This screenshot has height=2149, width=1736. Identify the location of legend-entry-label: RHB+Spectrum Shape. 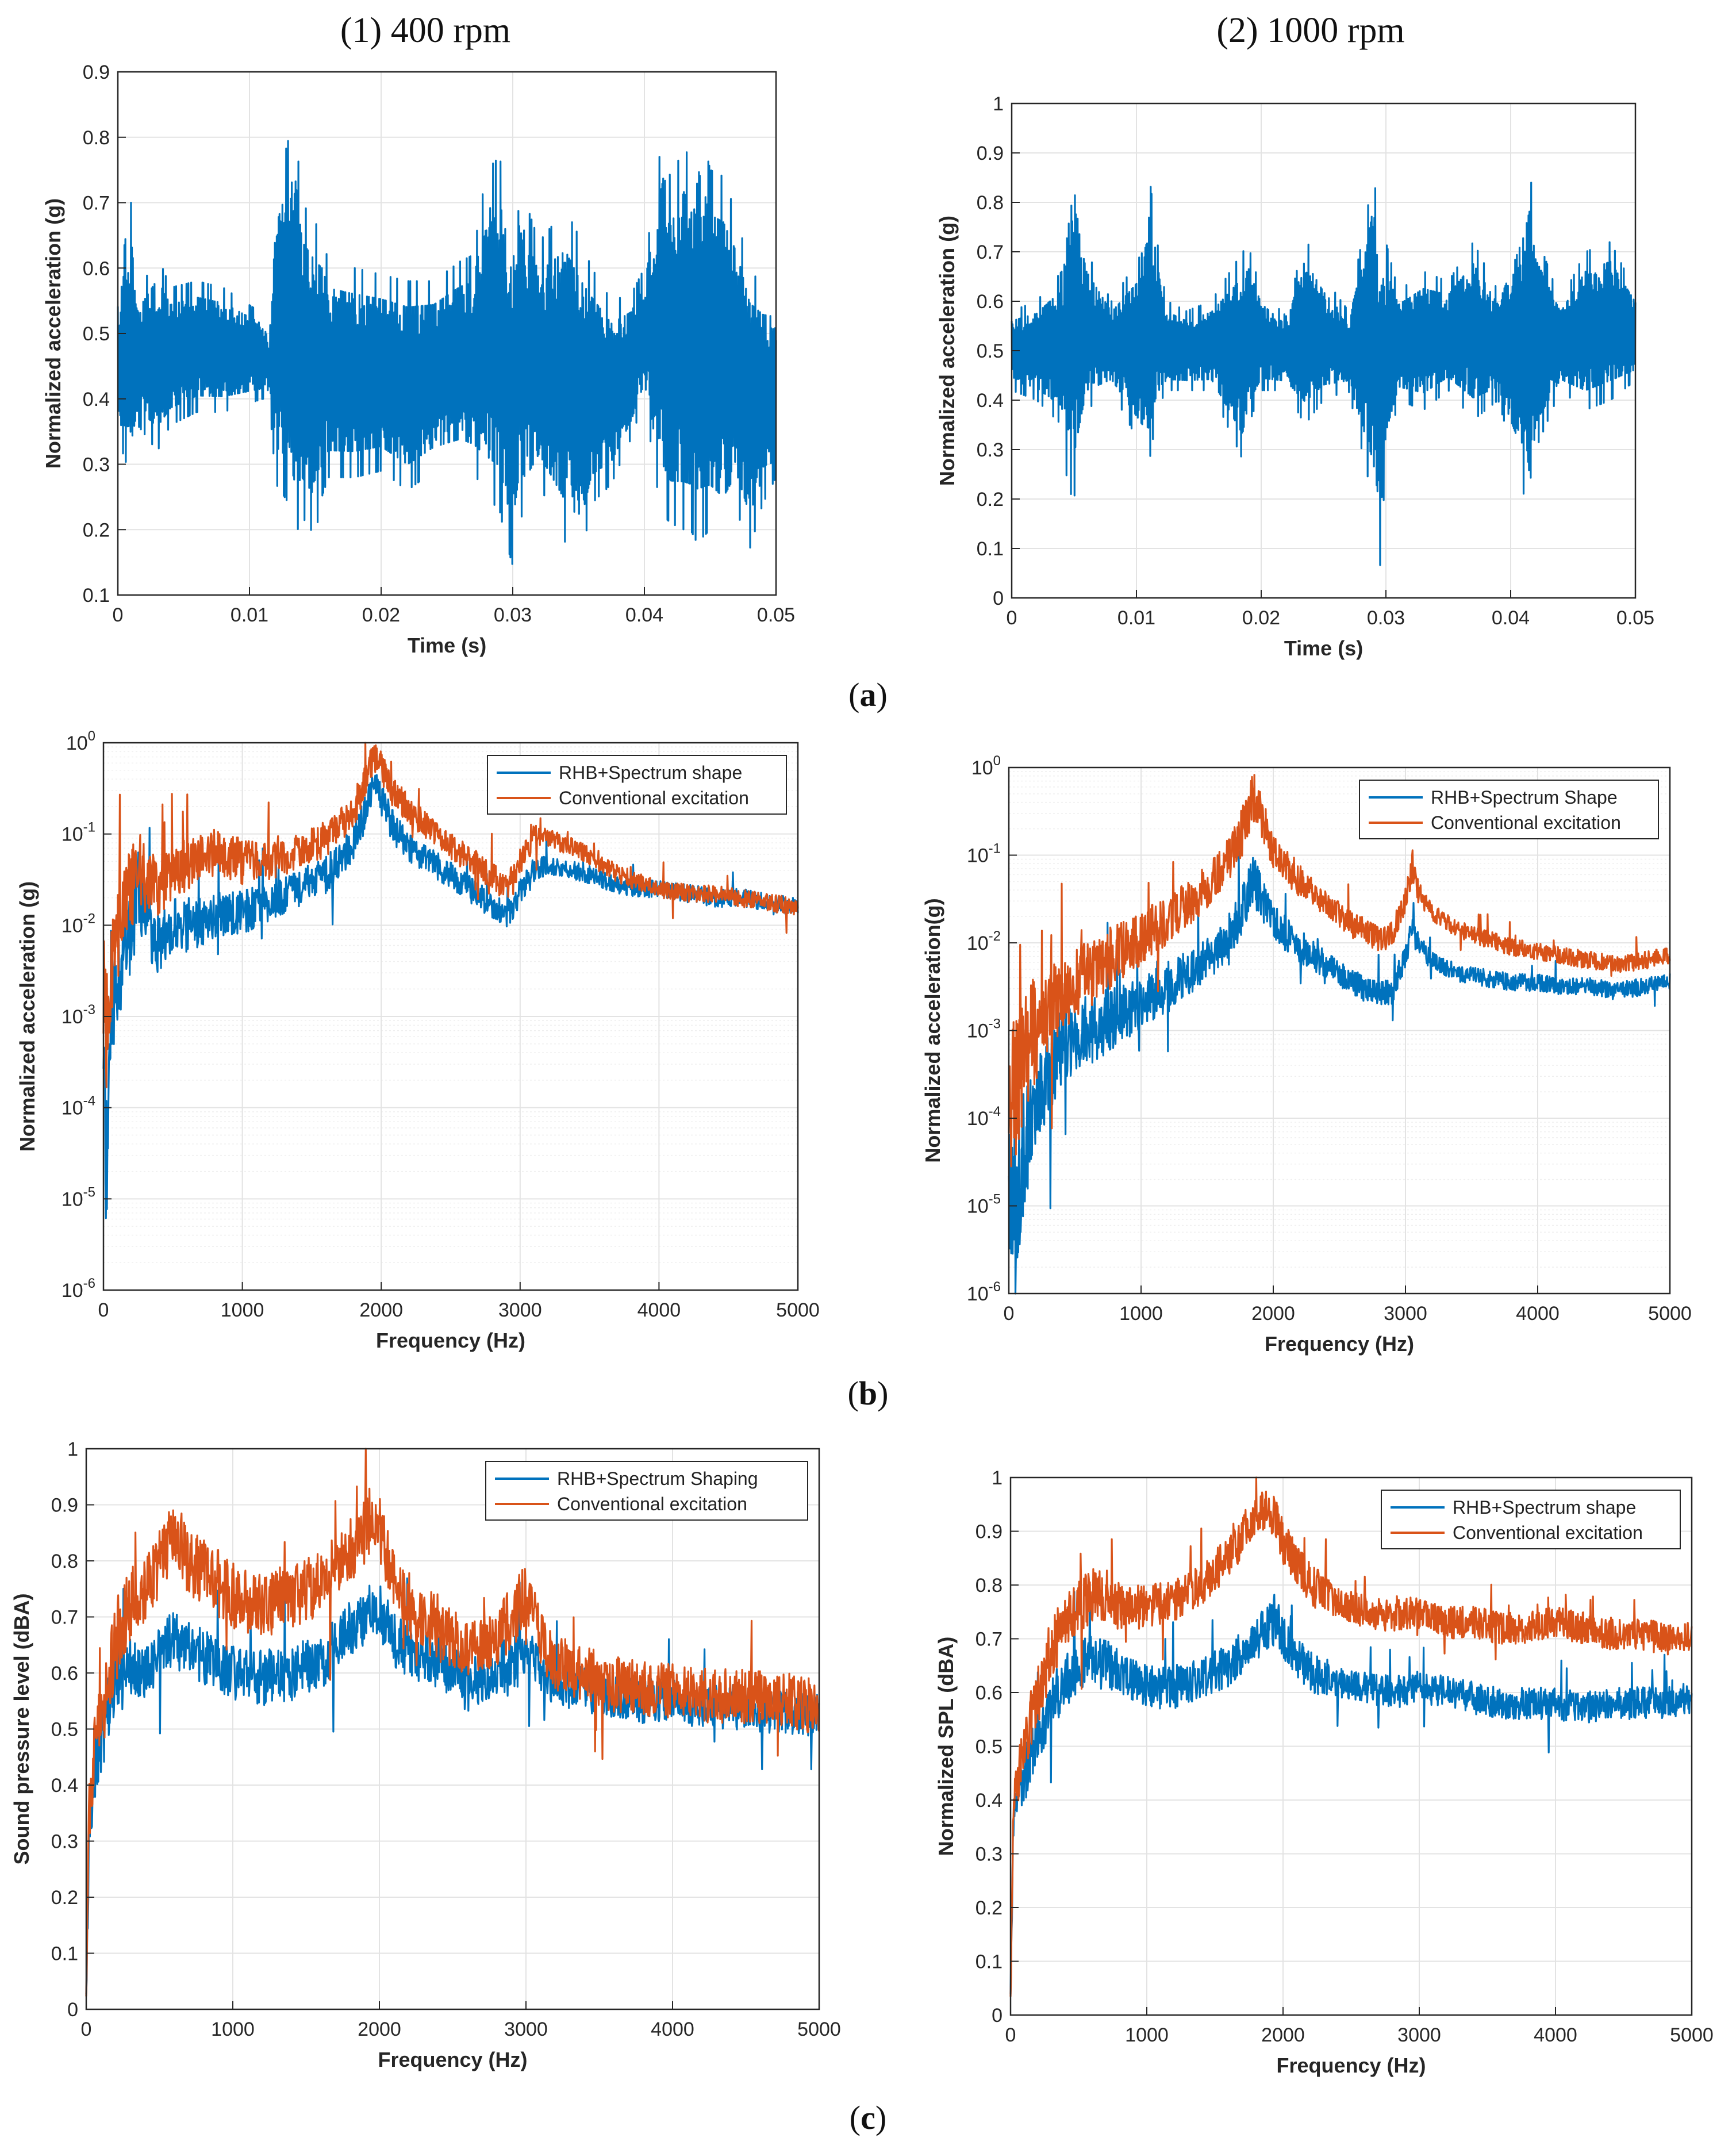
(1524, 797).